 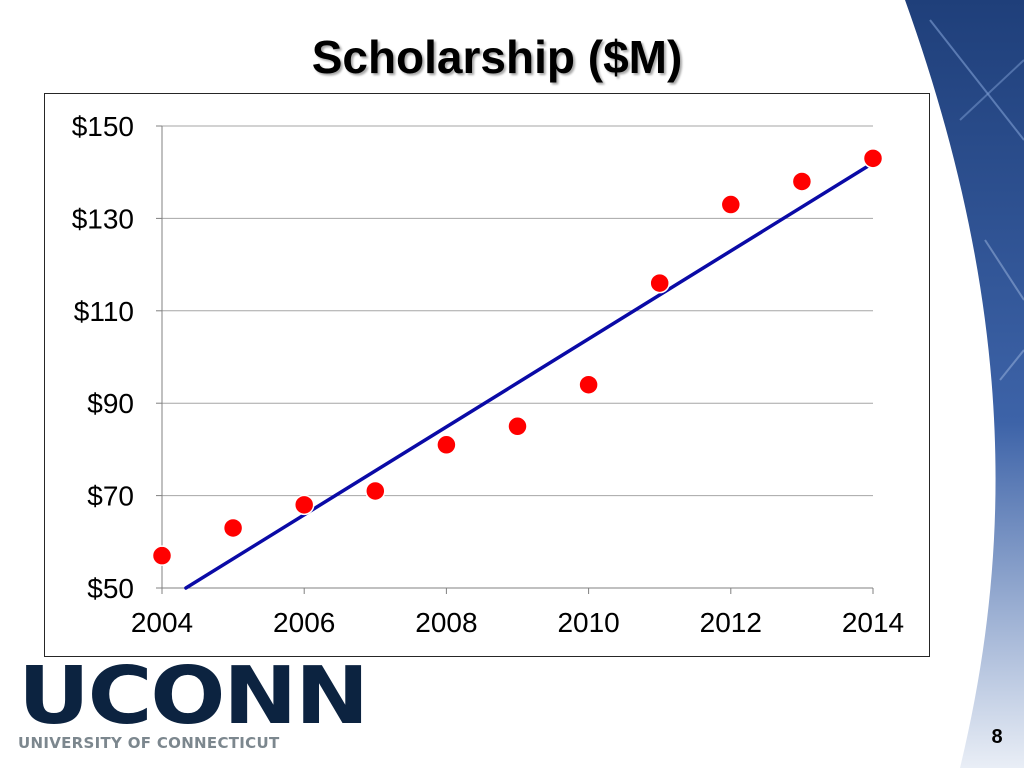 I want to click on x-tick-label: 2004, so click(x=162, y=622).